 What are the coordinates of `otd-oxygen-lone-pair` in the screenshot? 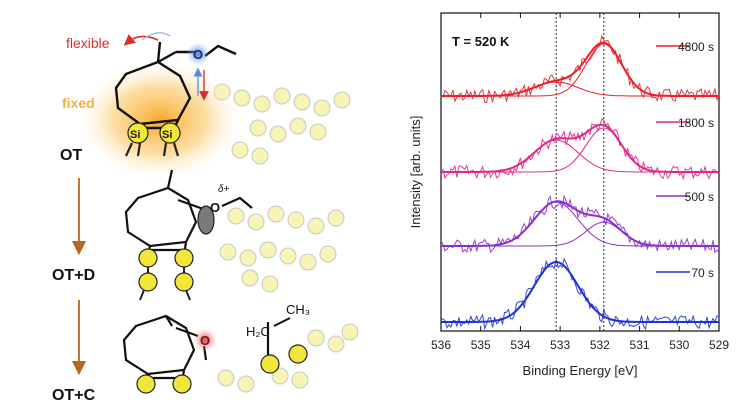 It's located at (206, 220).